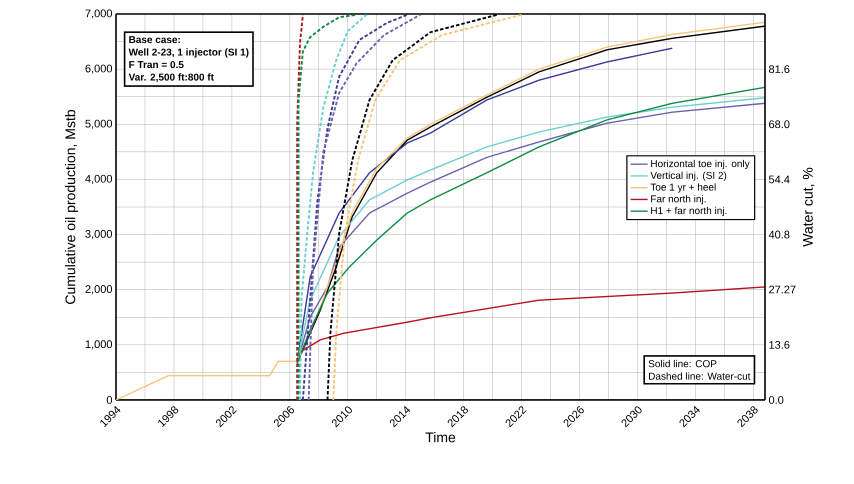  What do you see at coordinates (782, 290) in the screenshot?
I see `y2-tick-label: 27.27` at bounding box center [782, 290].